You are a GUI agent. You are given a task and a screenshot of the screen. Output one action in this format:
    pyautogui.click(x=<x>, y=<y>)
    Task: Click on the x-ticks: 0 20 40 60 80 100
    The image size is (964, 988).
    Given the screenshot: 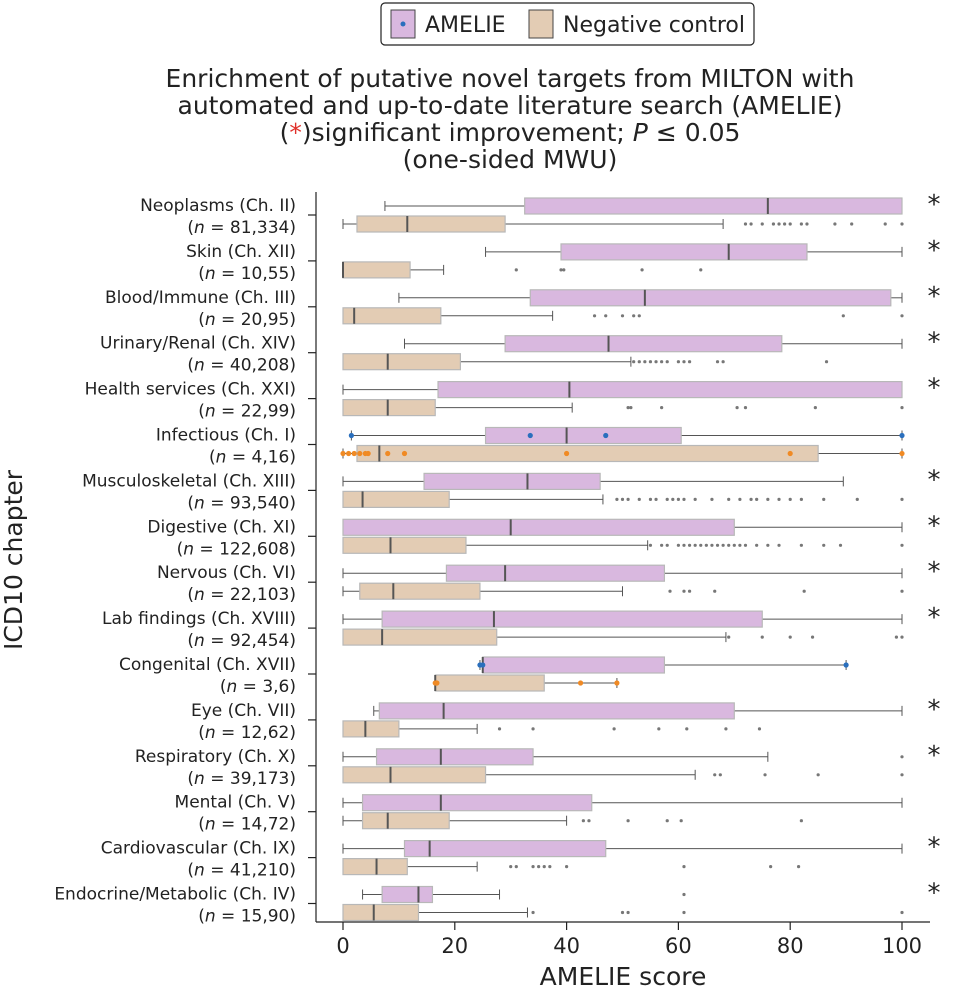 What is the action you would take?
    pyautogui.click(x=629, y=940)
    